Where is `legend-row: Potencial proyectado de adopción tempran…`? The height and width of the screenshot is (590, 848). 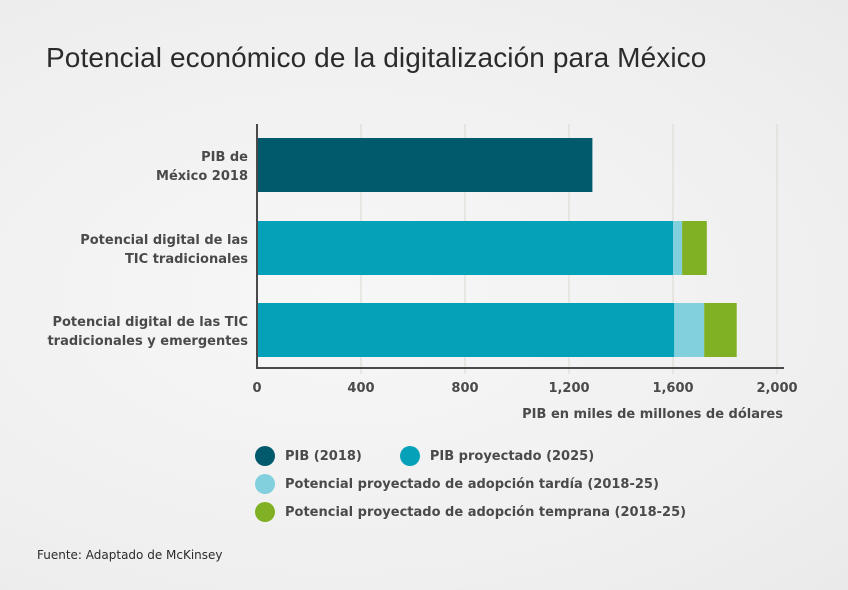 legend-row: Potencial proyectado de adopción tempran… is located at coordinates (489, 512).